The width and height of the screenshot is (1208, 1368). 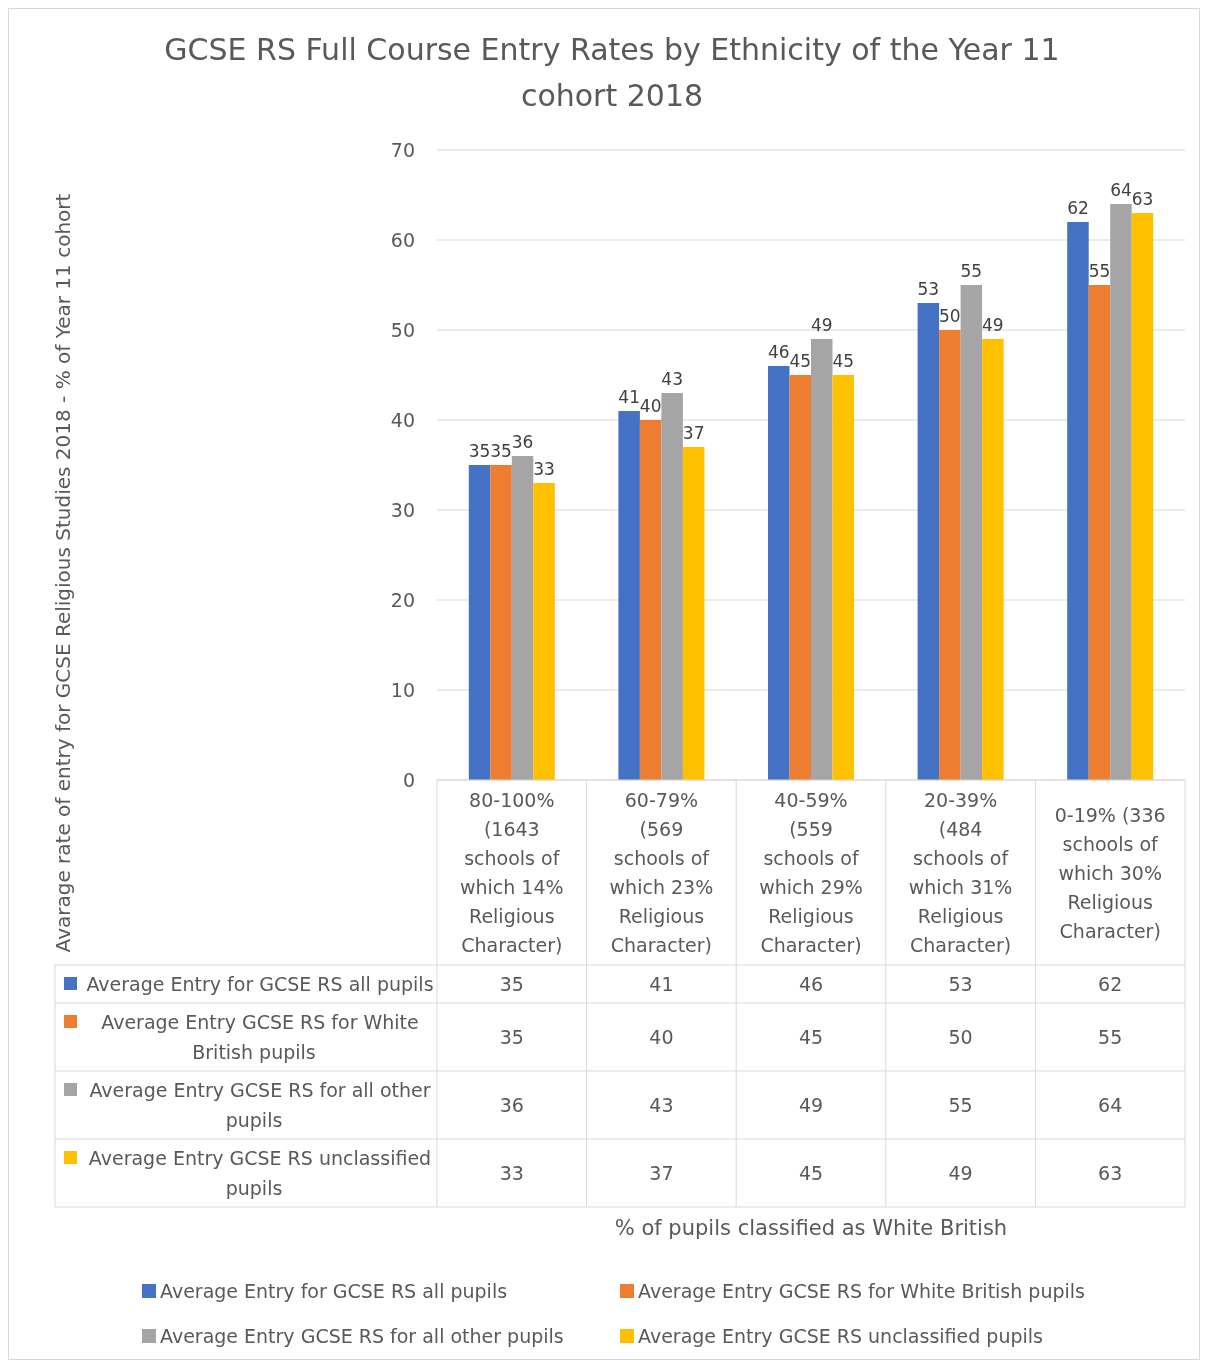 I want to click on text: Average Entry GCSE RS for all other pupils, so click(x=362, y=1336).